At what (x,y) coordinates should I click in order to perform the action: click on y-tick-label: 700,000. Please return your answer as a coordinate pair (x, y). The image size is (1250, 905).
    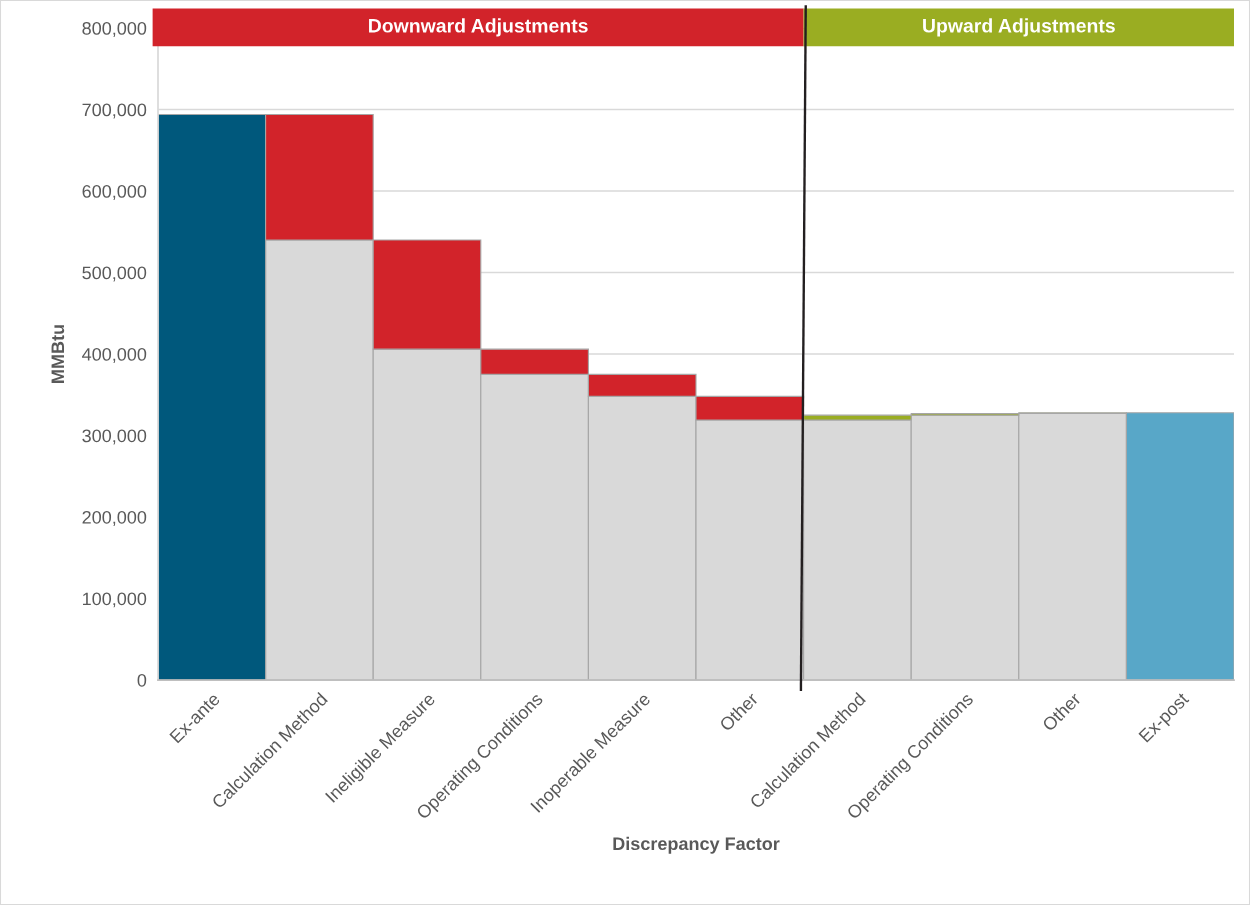
    Looking at the image, I should click on (114, 111).